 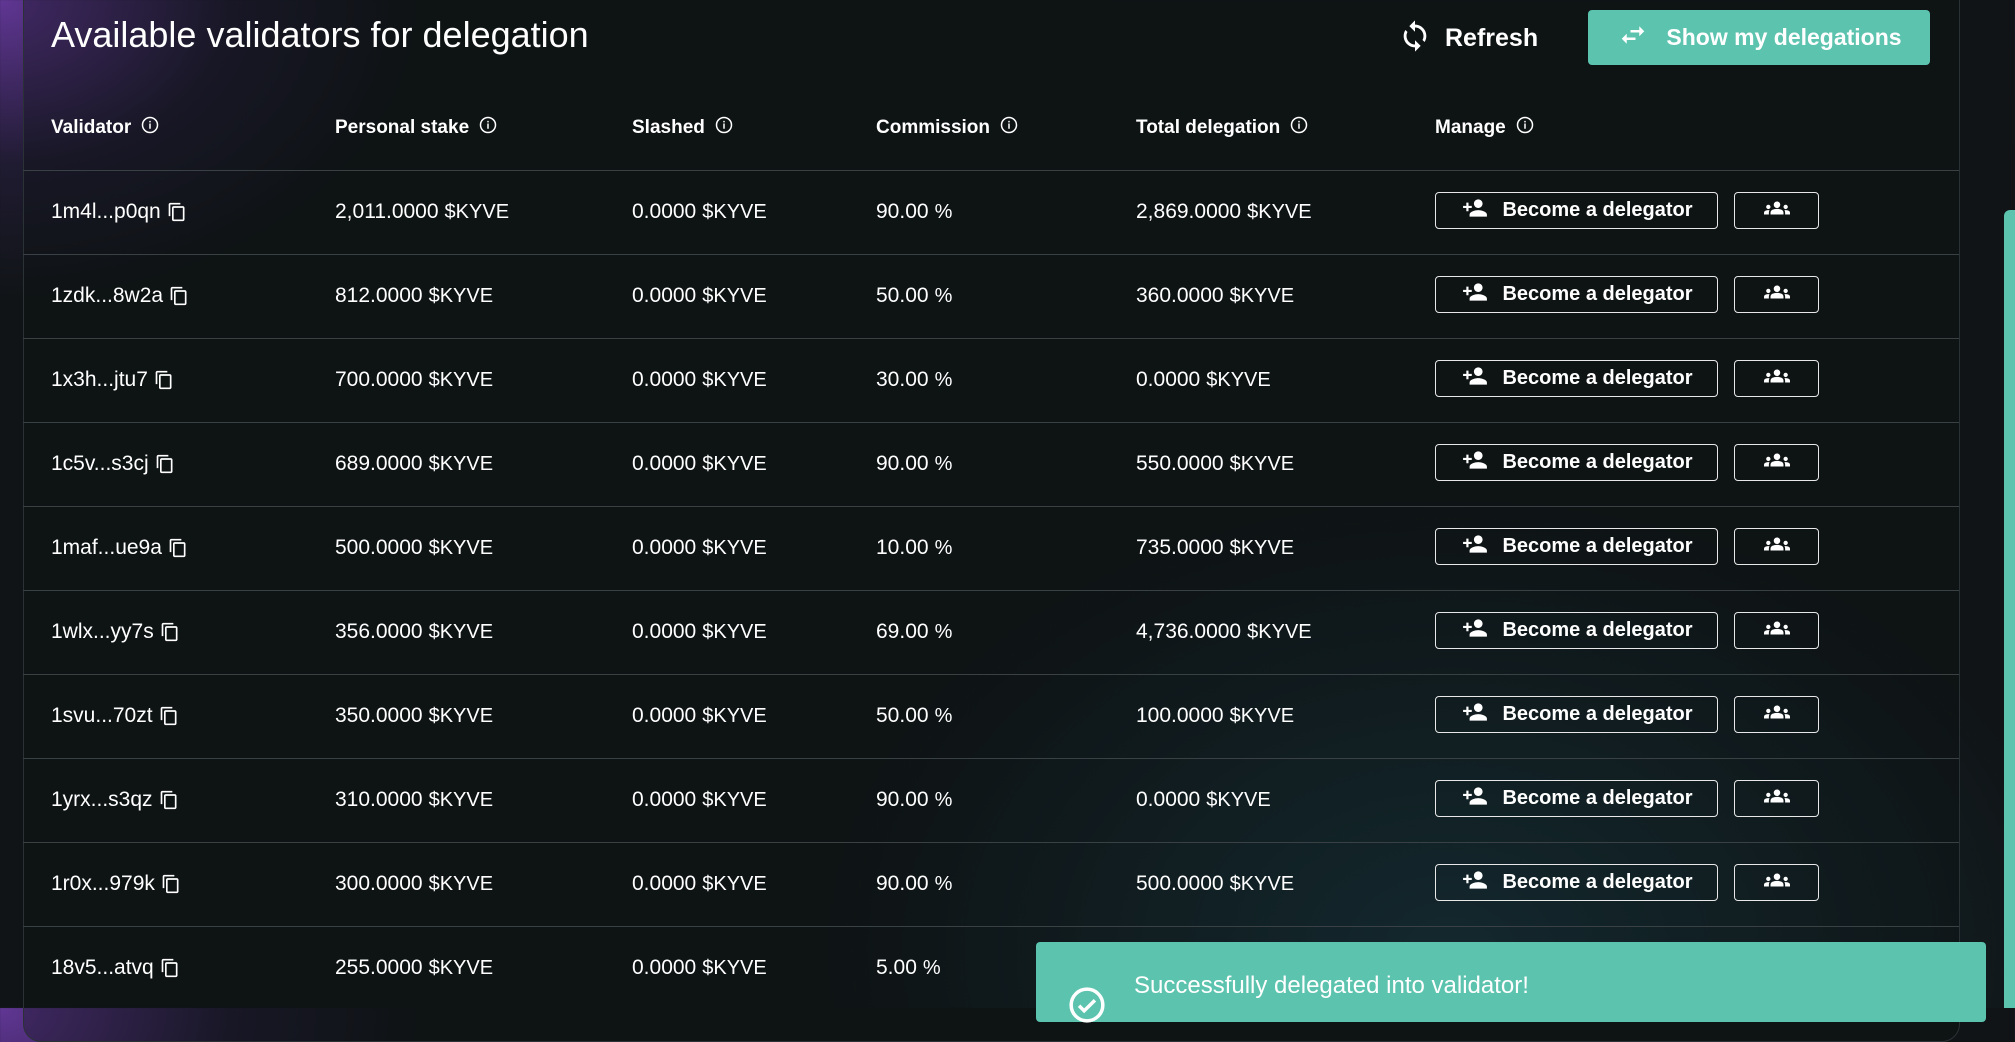 What do you see at coordinates (682, 128) in the screenshot?
I see `column-header-slashed: Slashed` at bounding box center [682, 128].